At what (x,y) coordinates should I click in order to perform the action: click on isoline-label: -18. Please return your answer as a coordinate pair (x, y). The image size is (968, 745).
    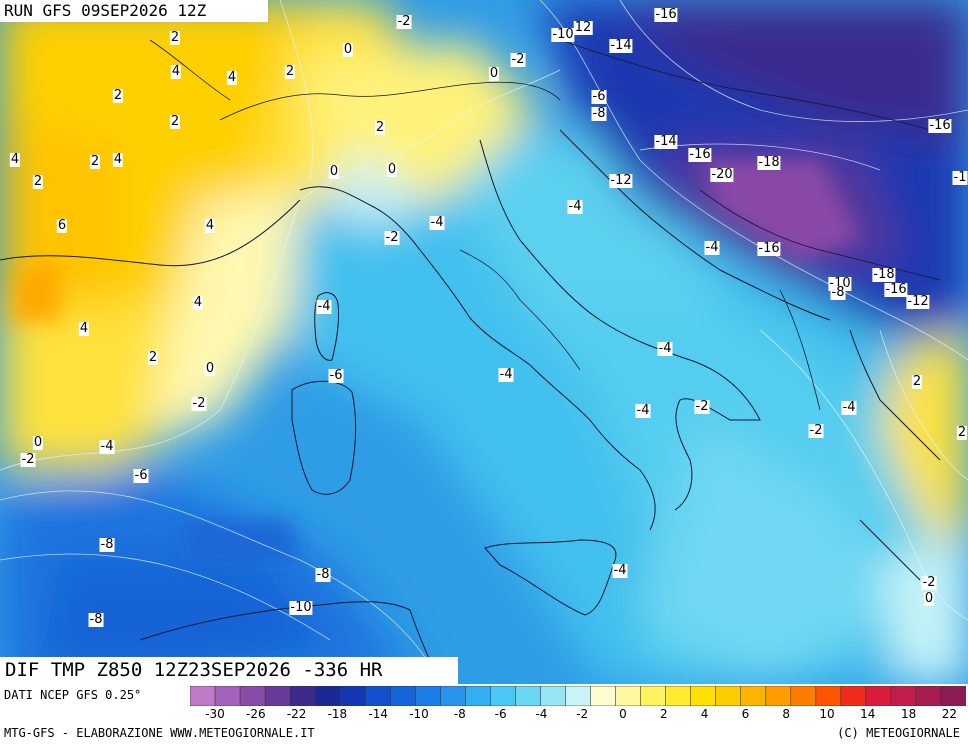
    Looking at the image, I should click on (769, 162).